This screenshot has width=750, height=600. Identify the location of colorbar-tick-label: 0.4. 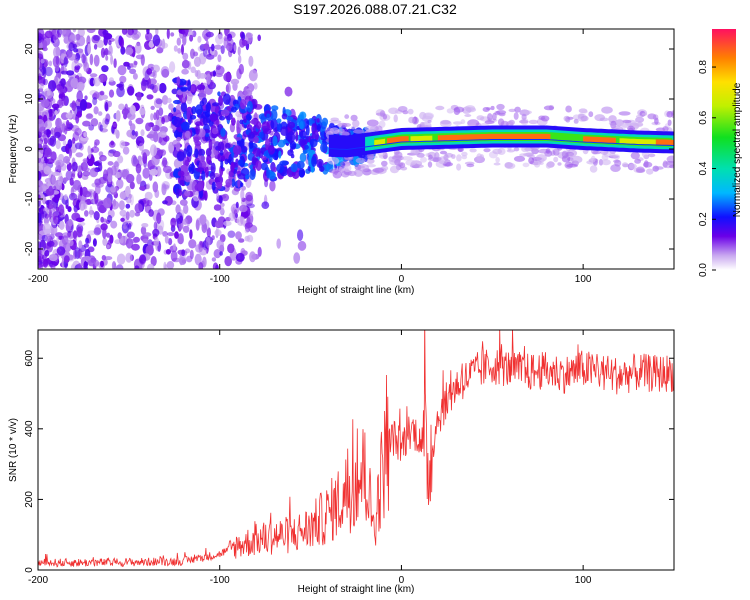
(703, 168).